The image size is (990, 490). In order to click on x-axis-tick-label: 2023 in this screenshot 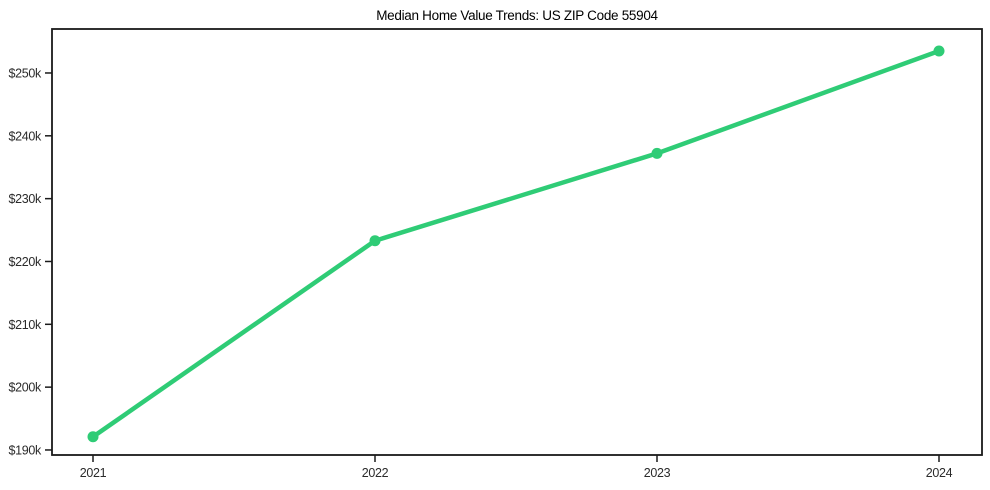, I will do `click(657, 473)`.